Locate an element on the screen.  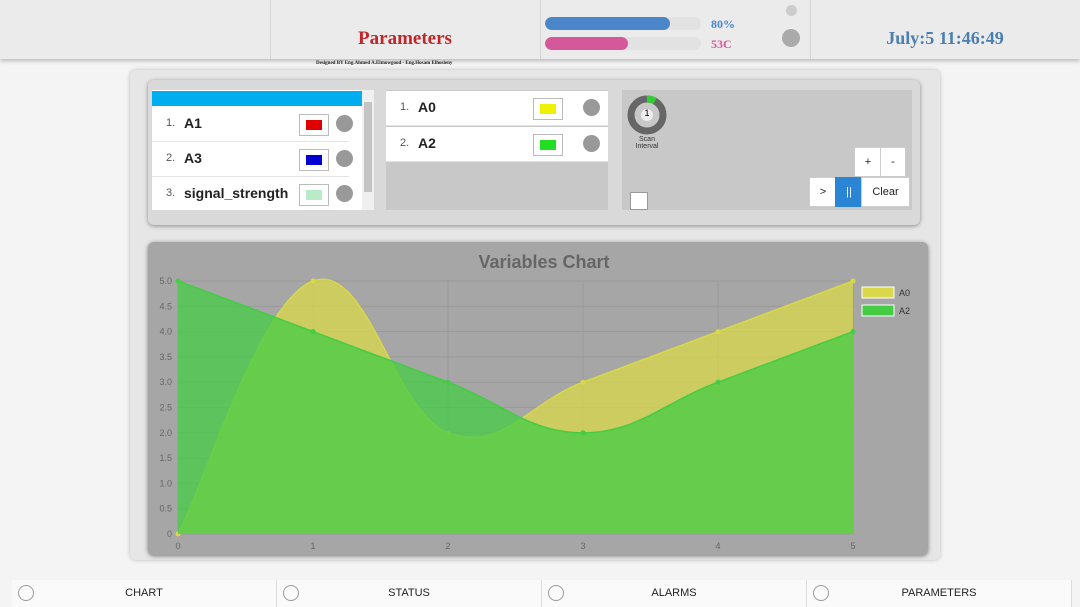
scan-dial is located at coordinates (647, 115).